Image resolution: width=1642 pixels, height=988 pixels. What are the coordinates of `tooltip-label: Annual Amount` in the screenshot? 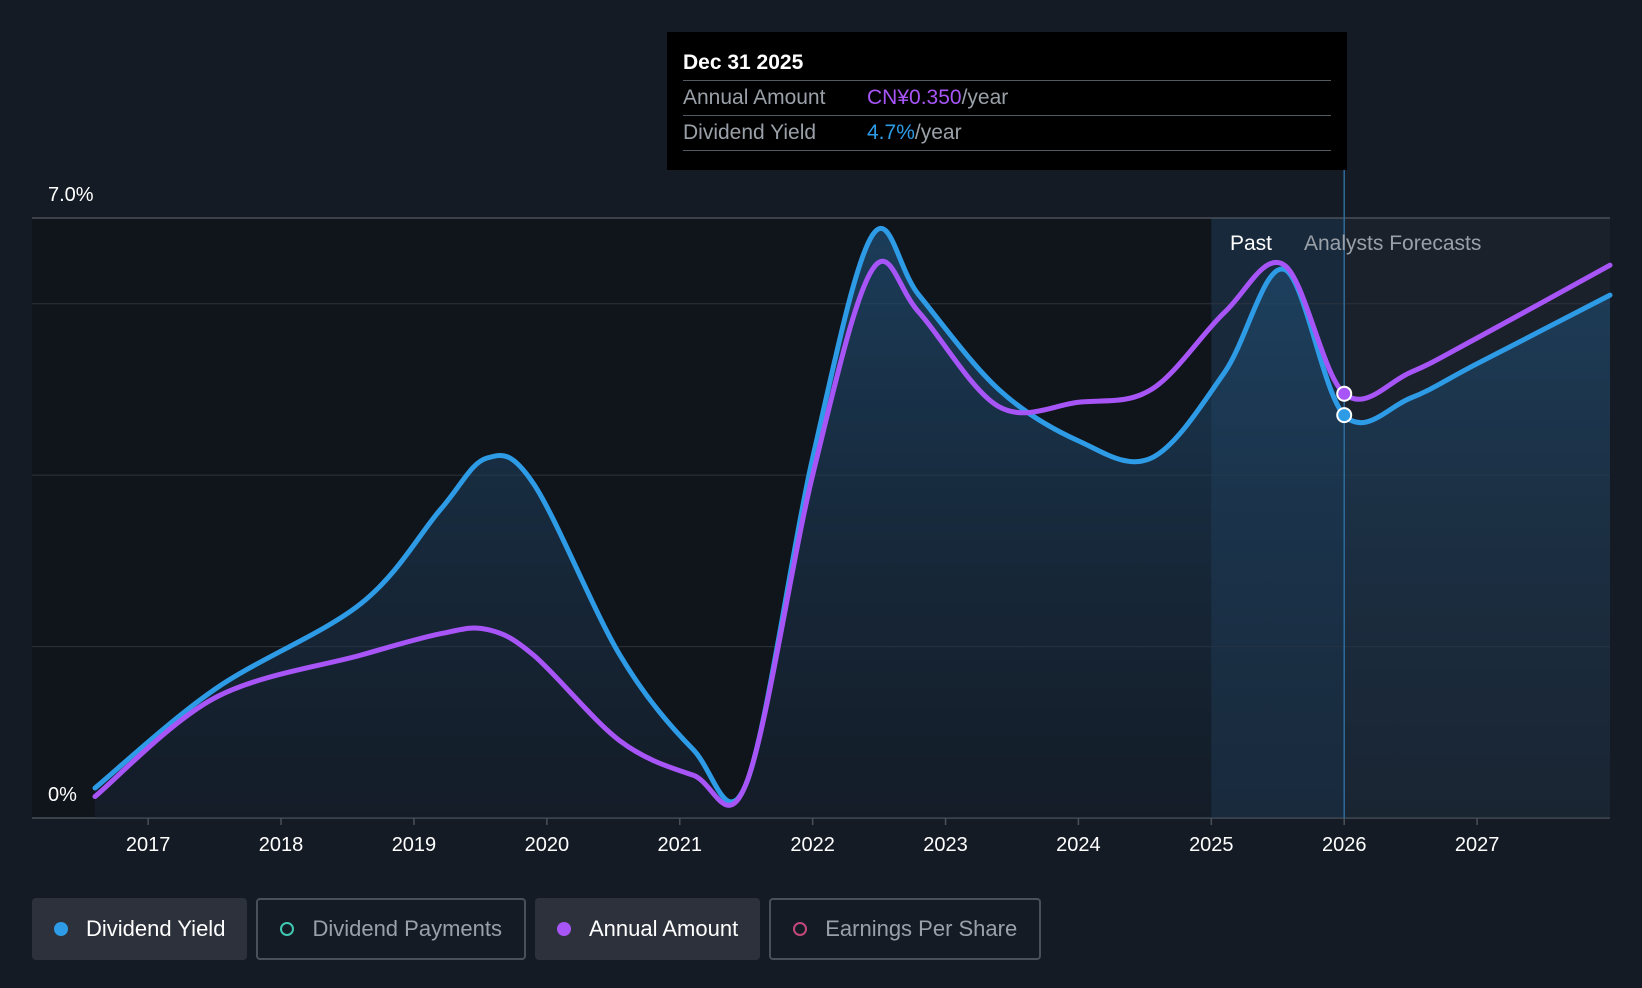 It's located at (754, 97).